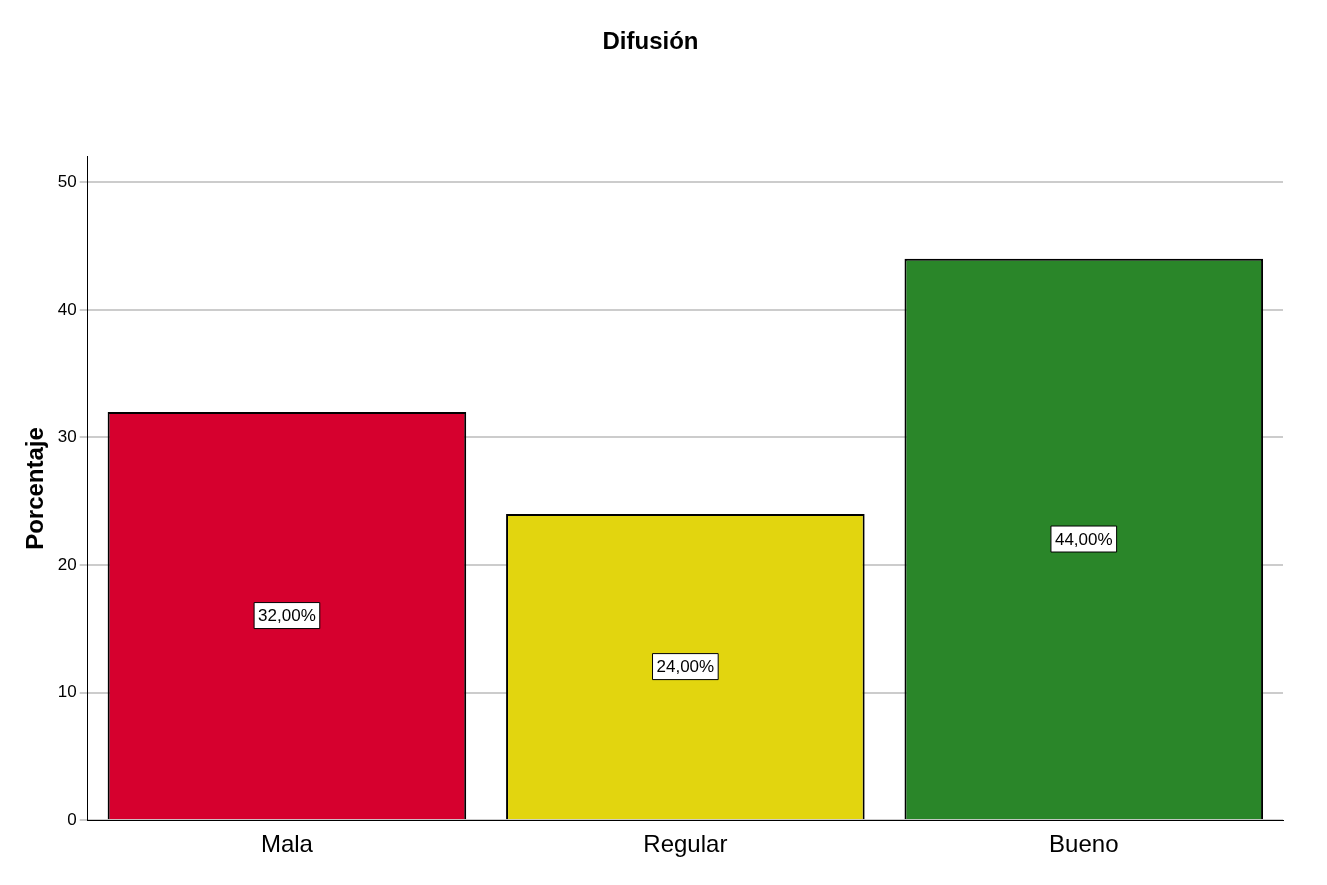  What do you see at coordinates (67, 181) in the screenshot?
I see `y-tick-label: 50` at bounding box center [67, 181].